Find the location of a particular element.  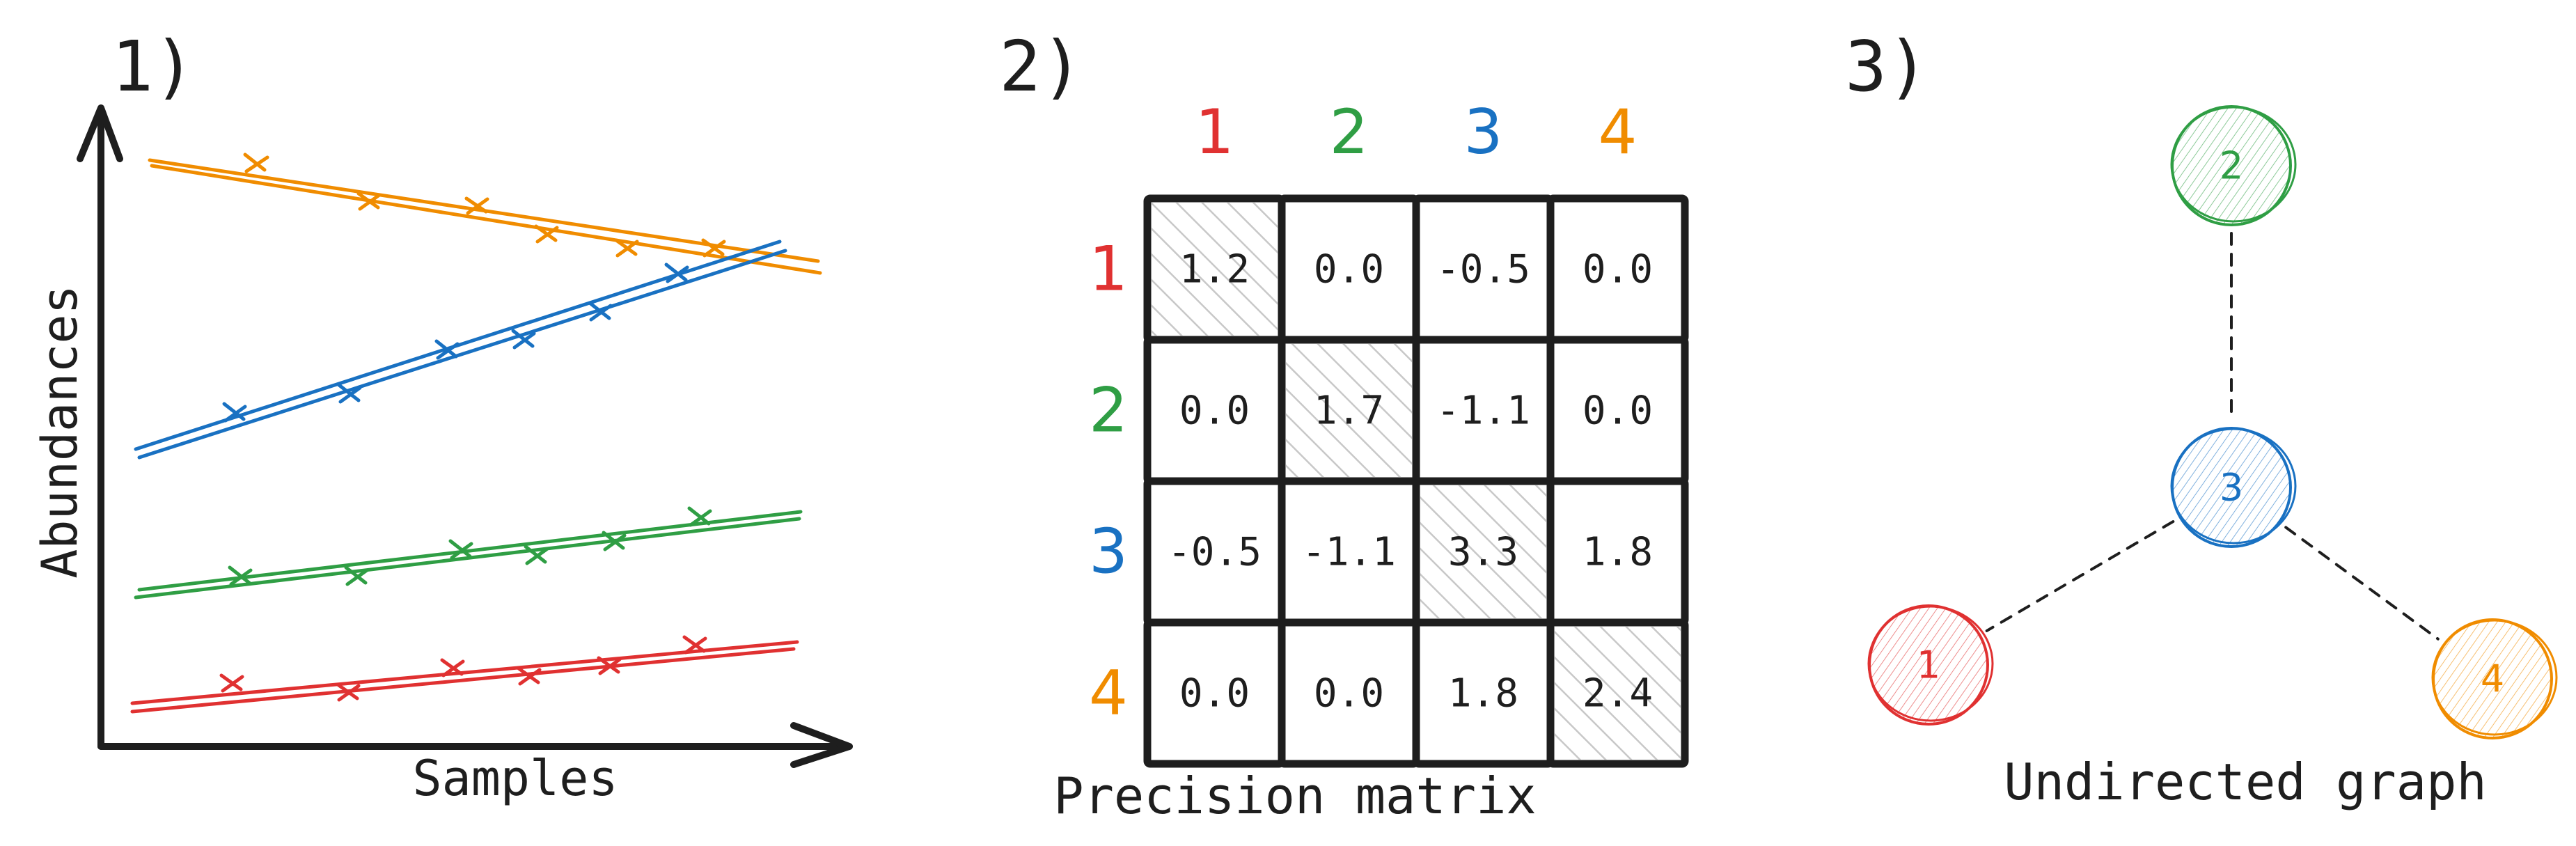

graph-node-1: 1 is located at coordinates (1930, 665).